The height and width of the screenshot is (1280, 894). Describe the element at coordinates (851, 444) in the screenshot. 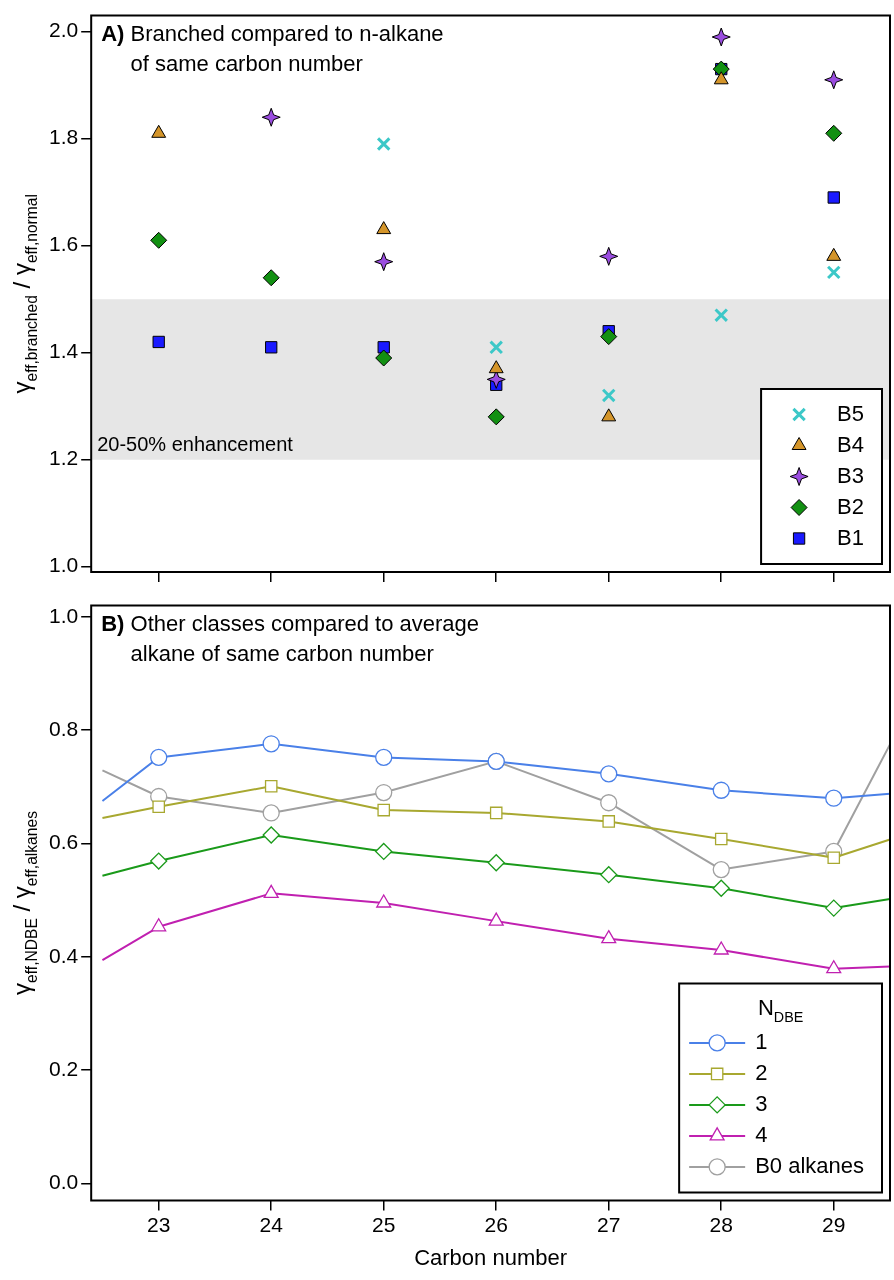

I see `legend-label: B4` at that location.